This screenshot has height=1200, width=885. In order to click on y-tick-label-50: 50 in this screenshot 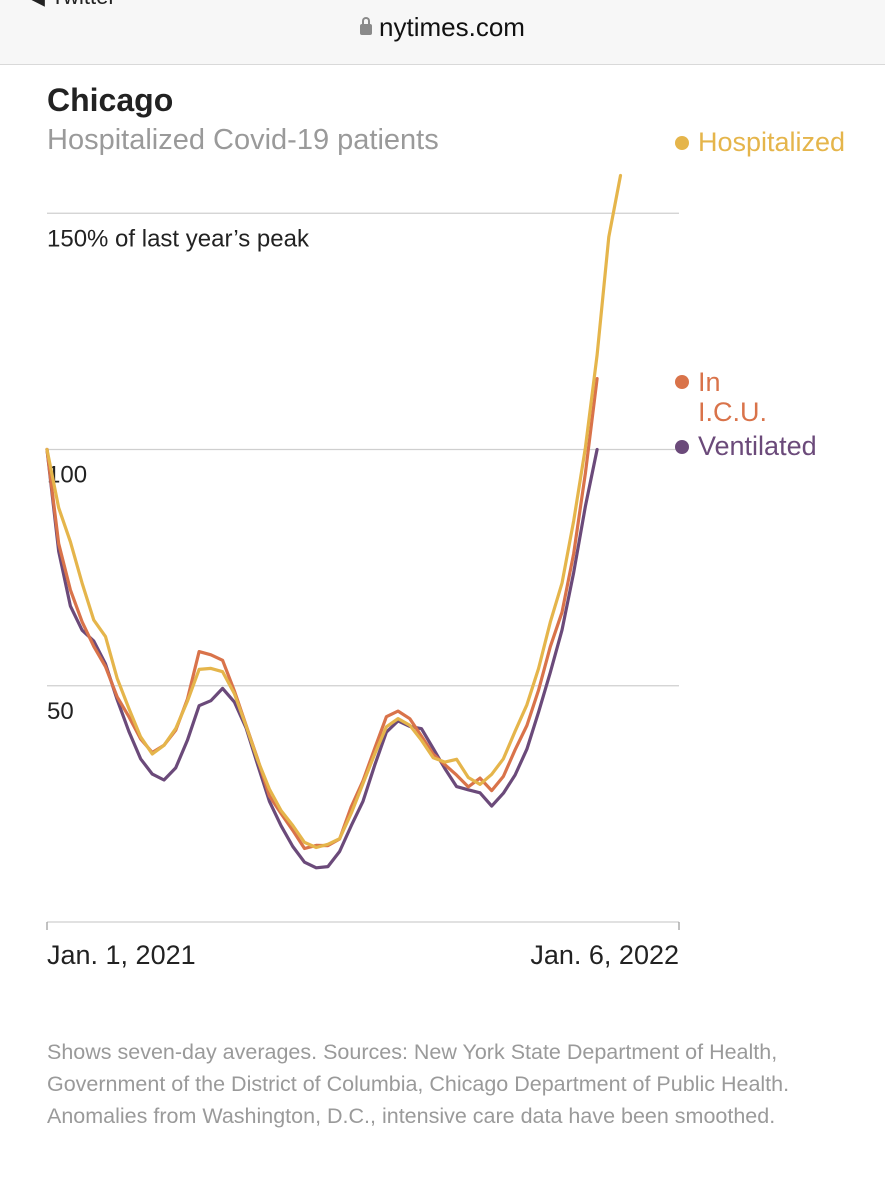, I will do `click(60, 711)`.